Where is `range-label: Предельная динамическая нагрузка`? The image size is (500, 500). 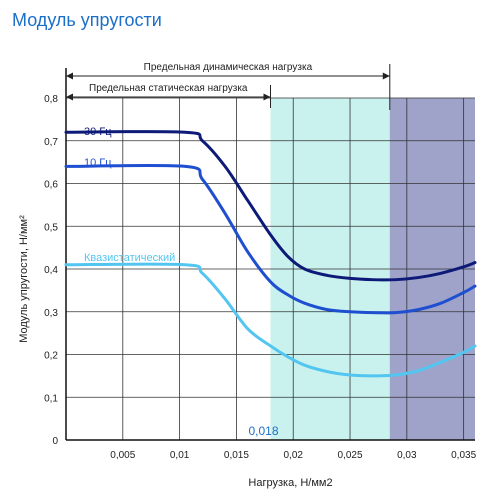
range-label: Предельная динамическая нагрузка is located at coordinates (228, 67).